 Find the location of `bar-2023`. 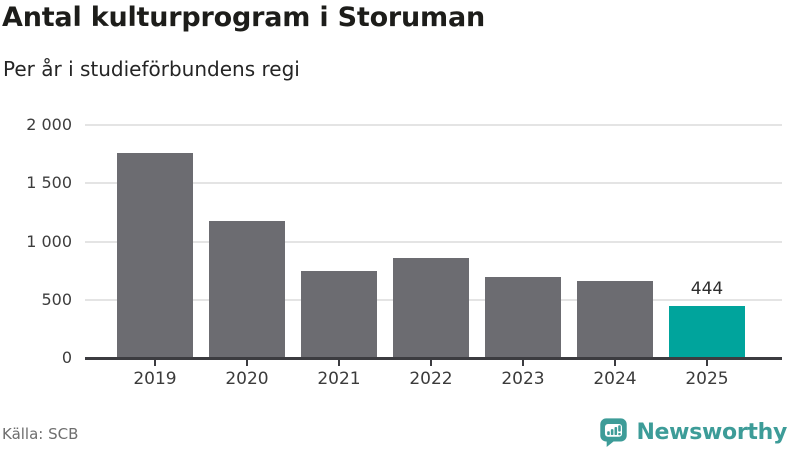

bar-2023 is located at coordinates (523, 317).